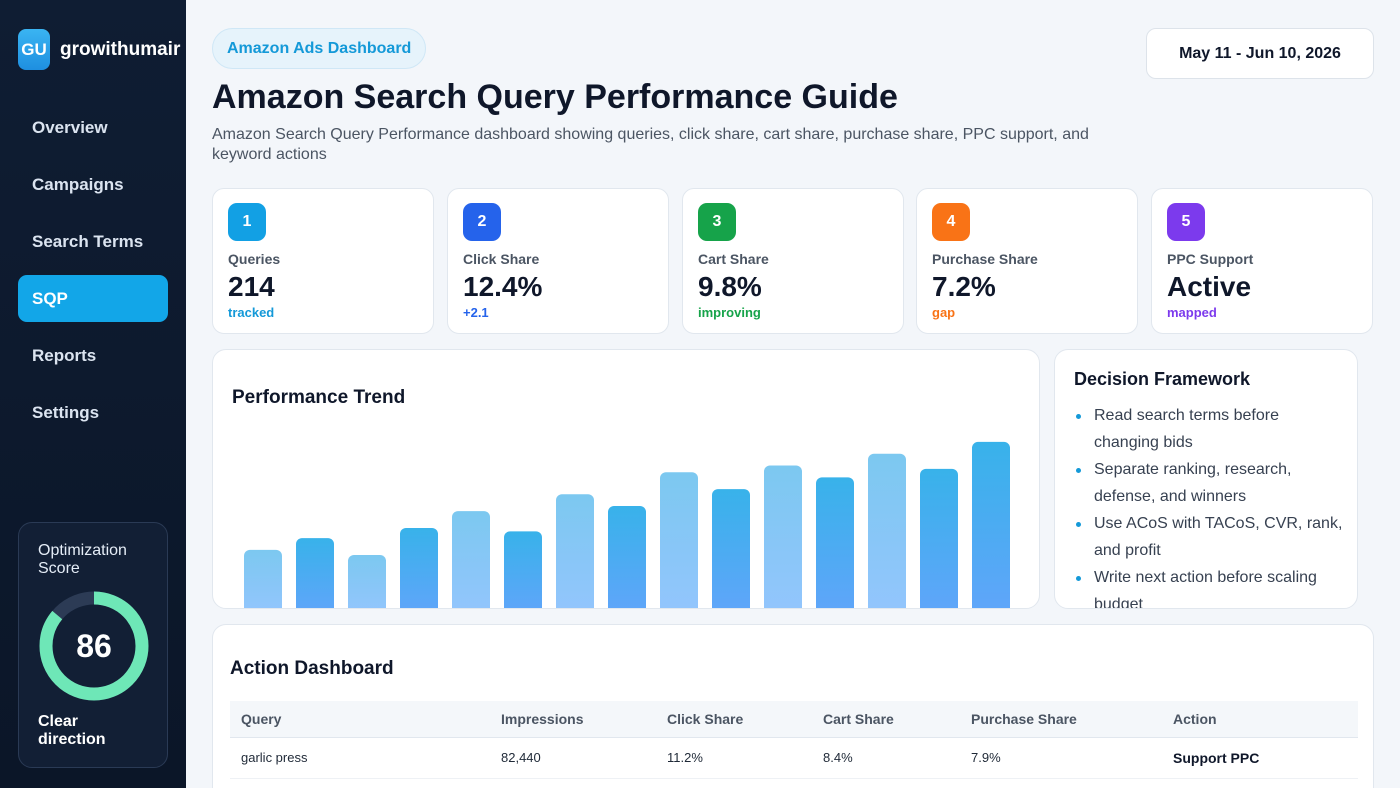 The width and height of the screenshot is (1400, 788). What do you see at coordinates (734, 719) in the screenshot?
I see `column-header-click-share: Click Share` at bounding box center [734, 719].